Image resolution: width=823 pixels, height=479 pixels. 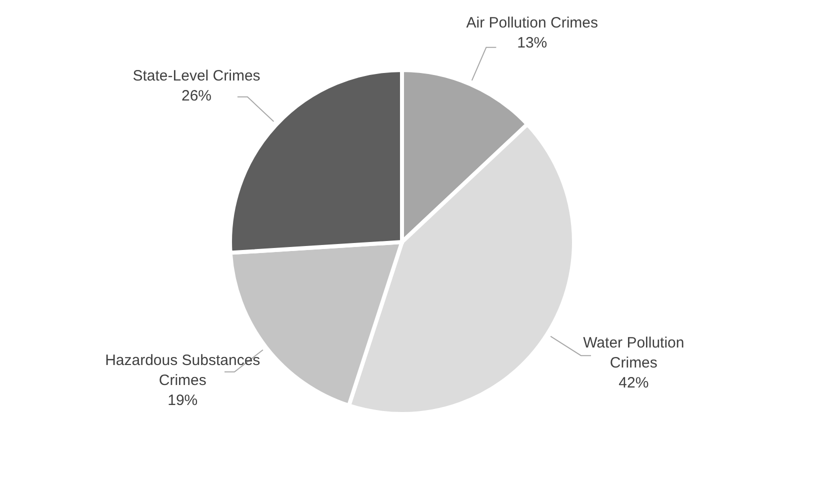 I want to click on data-label: 19%, so click(x=183, y=401).